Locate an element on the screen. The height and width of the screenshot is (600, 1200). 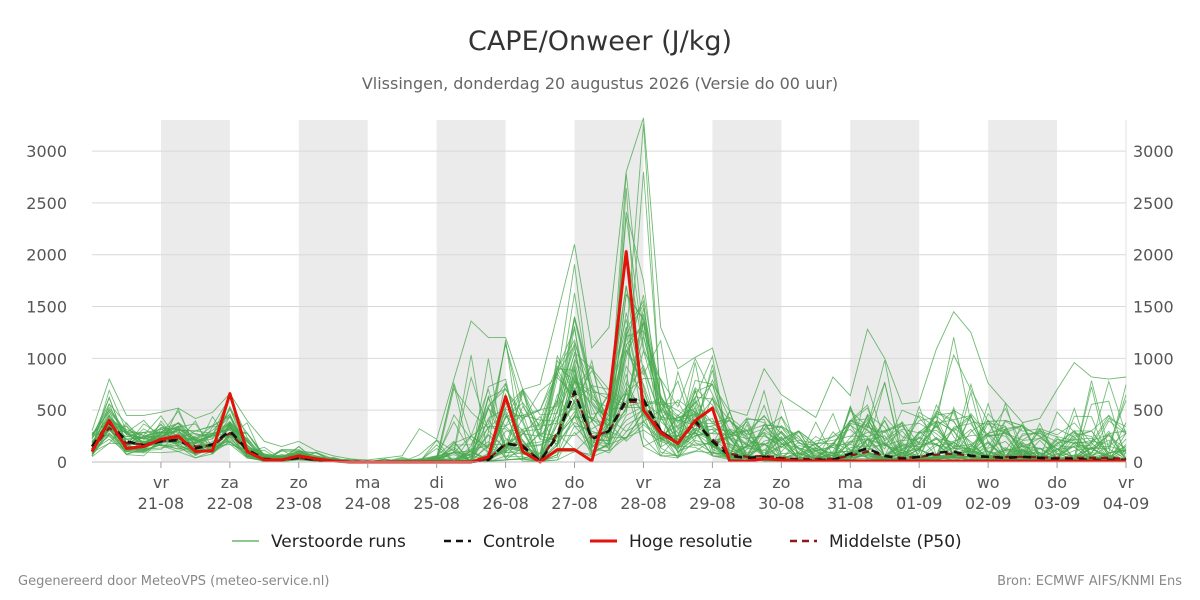
legend-label-0: Verstoorde runs is located at coordinates (338, 542).